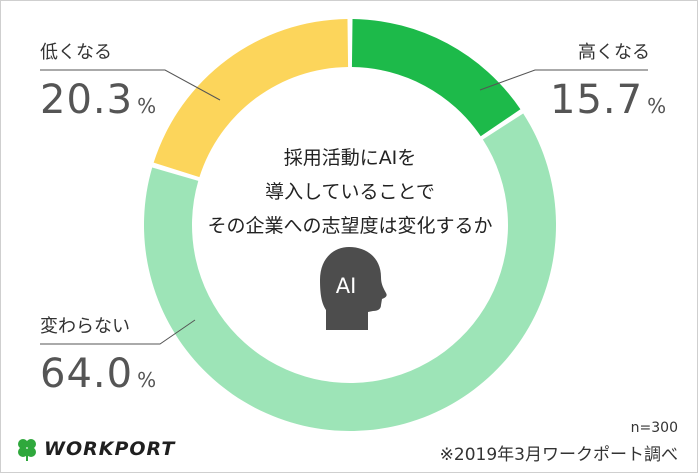 The height and width of the screenshot is (475, 700). I want to click on leader-line-kawaranai, so click(118, 332).